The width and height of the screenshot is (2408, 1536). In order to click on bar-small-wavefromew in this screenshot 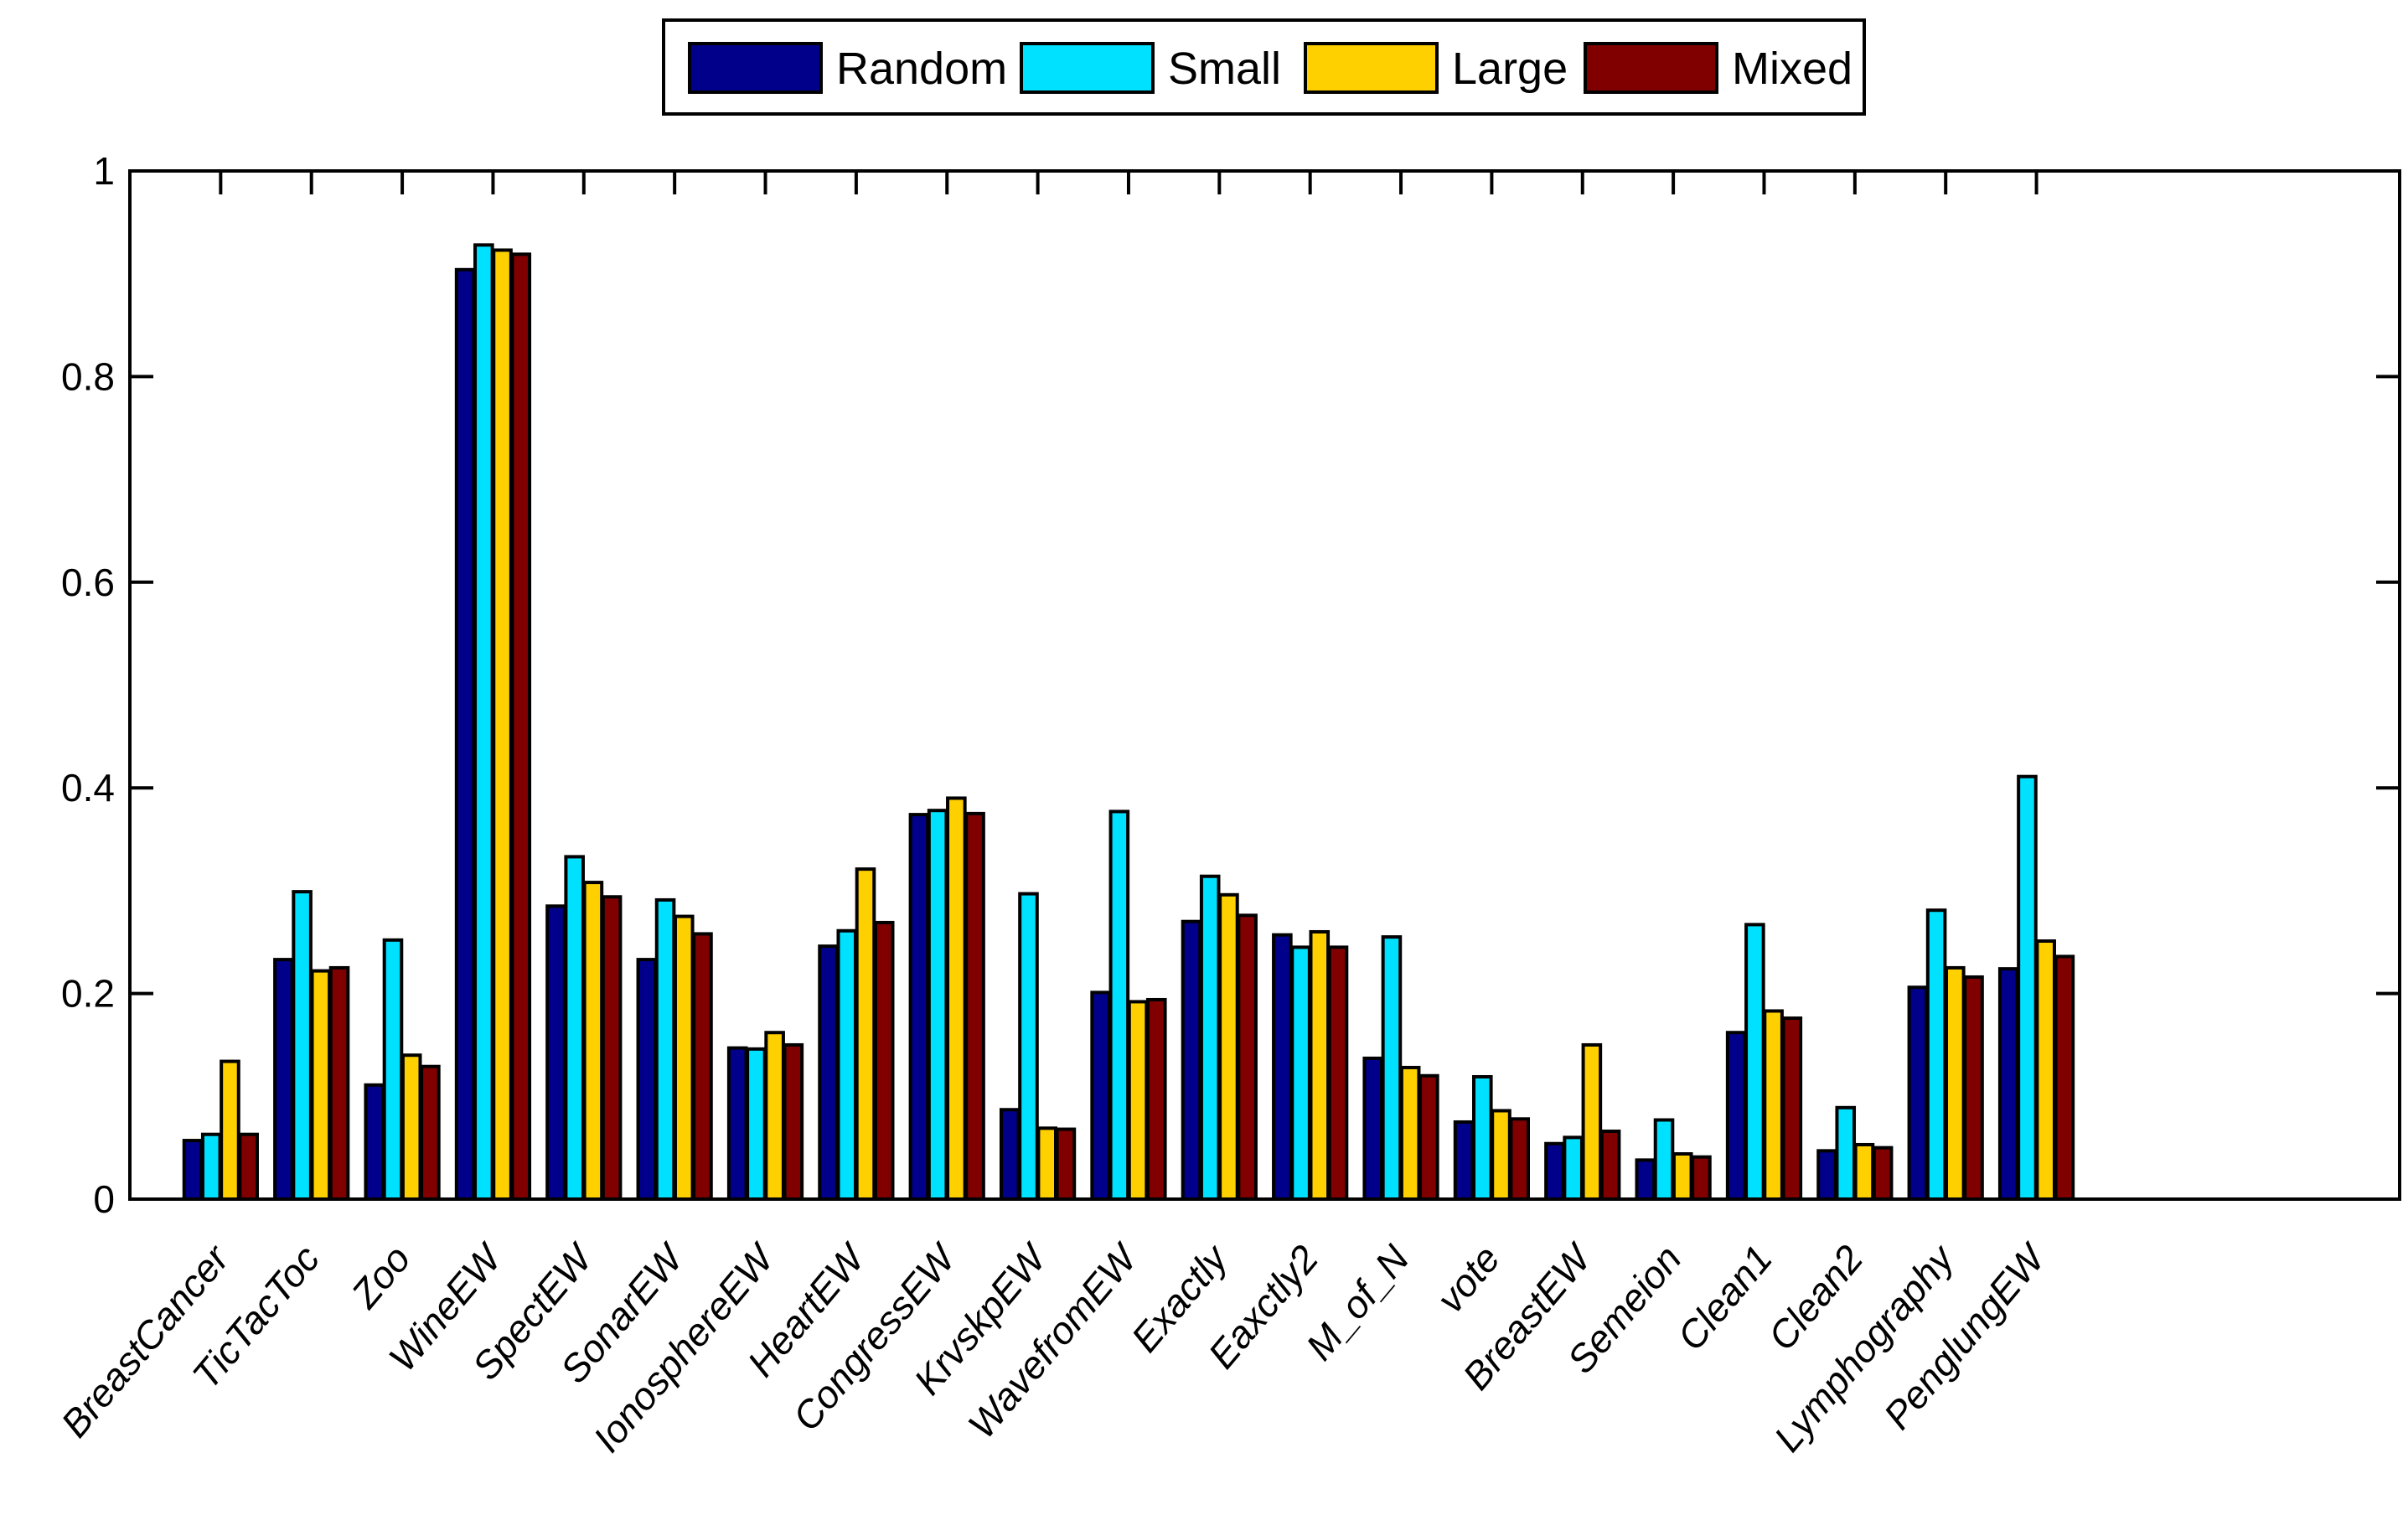, I will do `click(1119, 1005)`.